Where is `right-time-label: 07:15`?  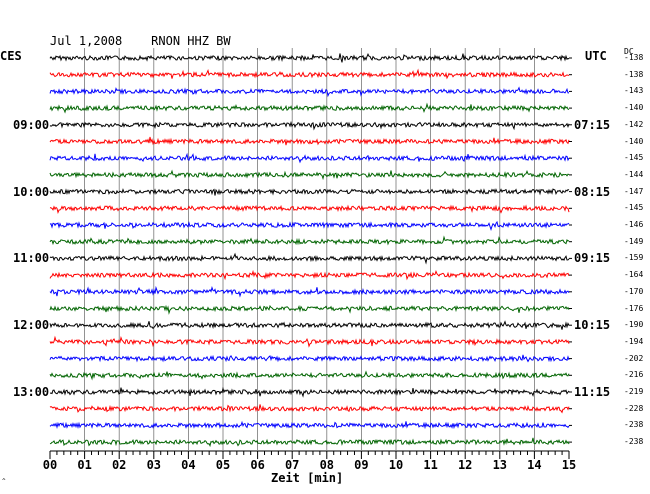
right-time-label: 07:15 is located at coordinates (592, 124).